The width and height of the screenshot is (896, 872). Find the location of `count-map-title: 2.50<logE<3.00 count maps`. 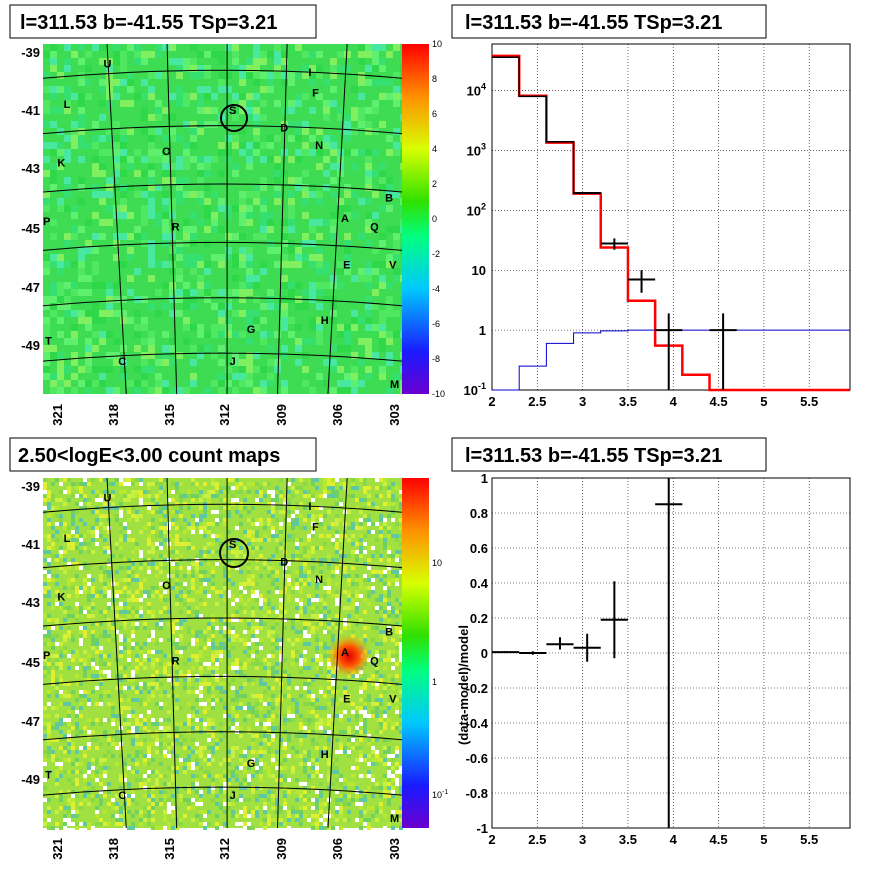

count-map-title: 2.50<logE<3.00 count maps is located at coordinates (149, 456).